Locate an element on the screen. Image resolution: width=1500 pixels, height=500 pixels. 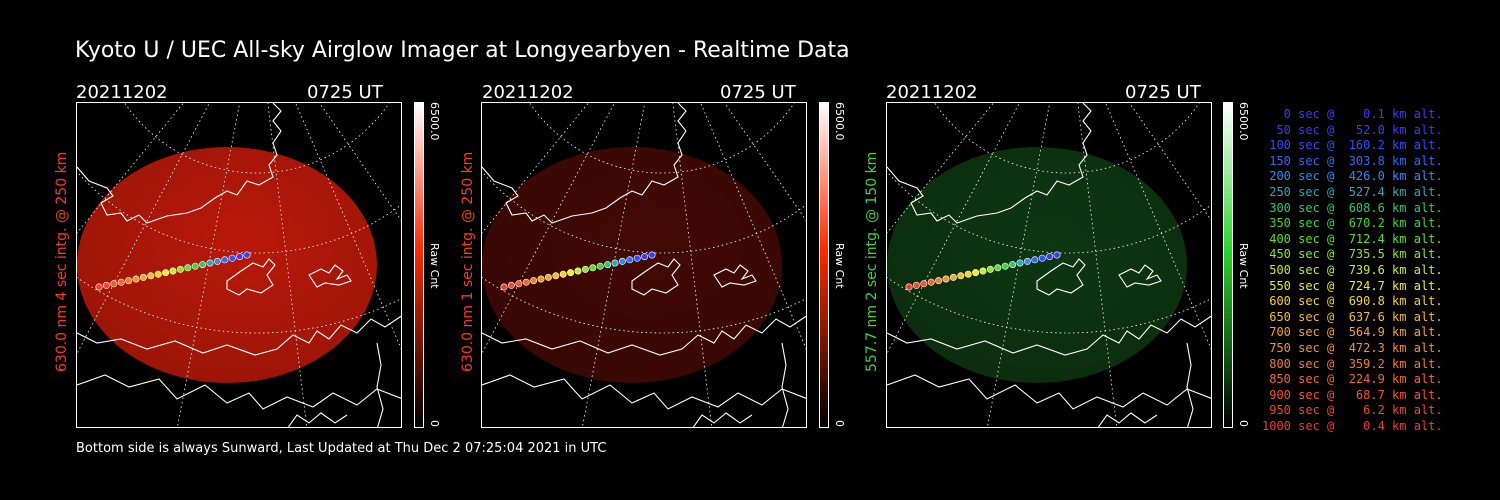
panel-3-cbar-label: Raw Cnt is located at coordinates (1243, 266).